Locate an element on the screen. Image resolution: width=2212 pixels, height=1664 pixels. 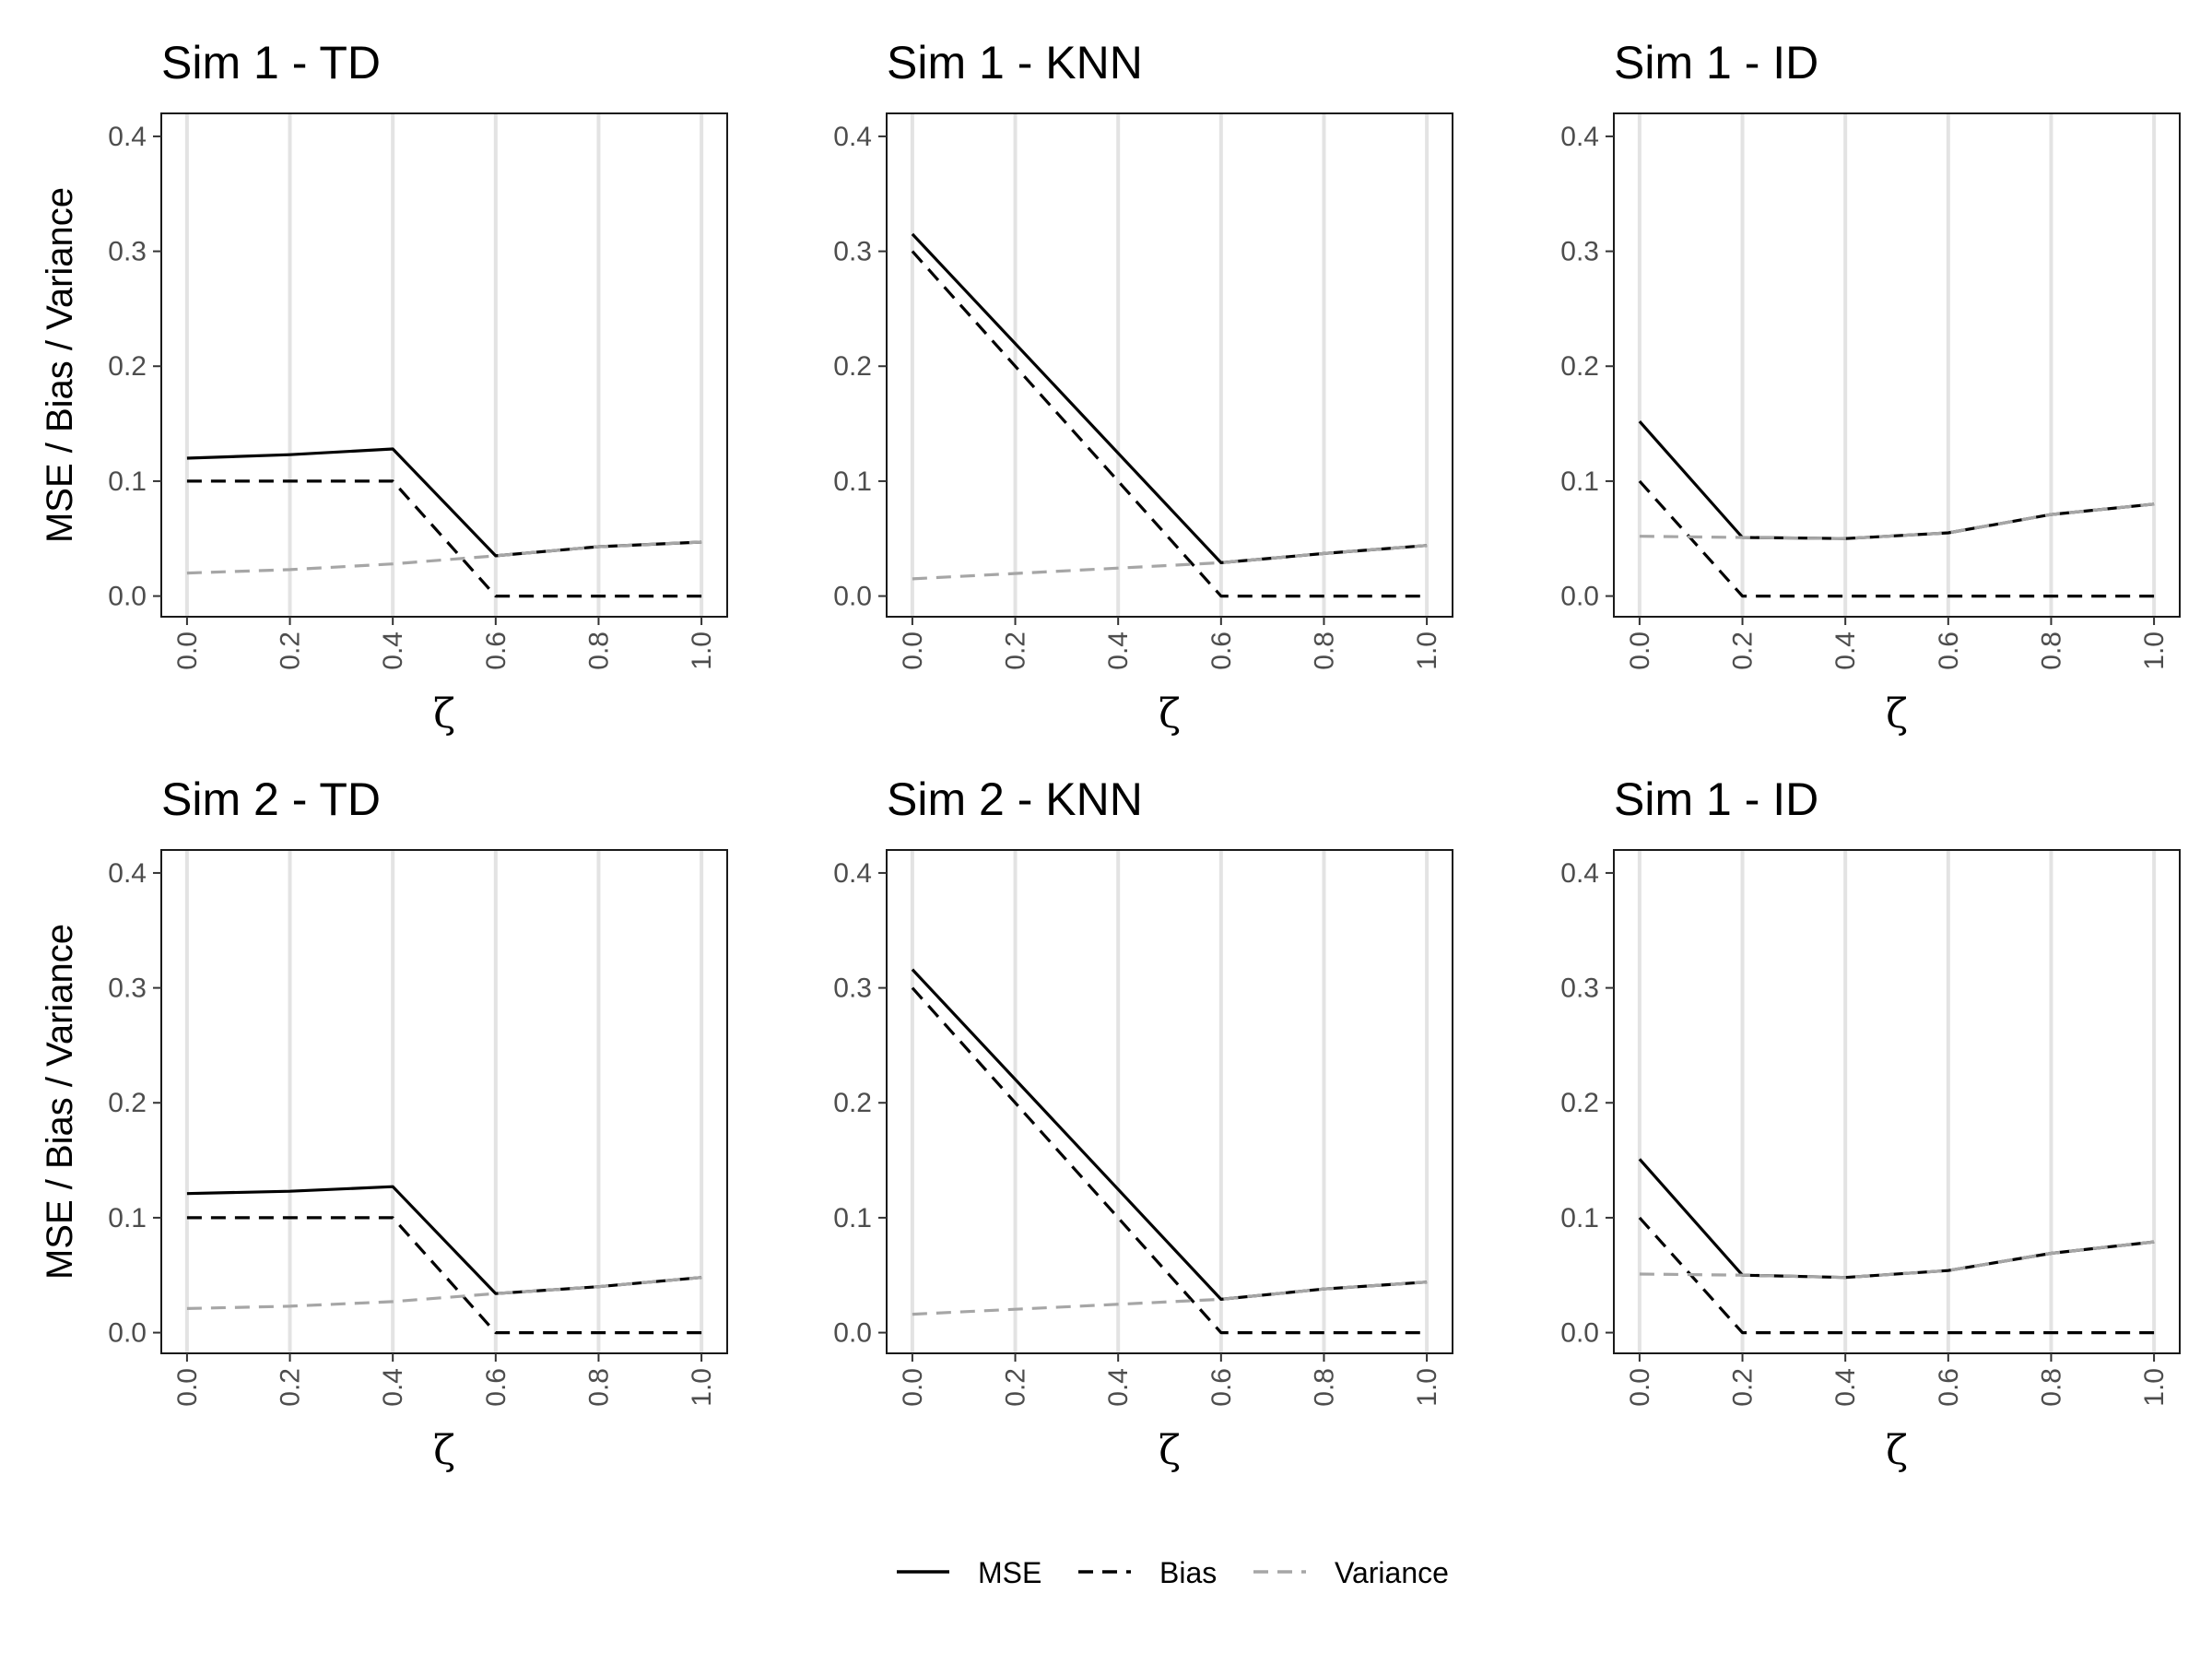
legend: MSE Bias Variance is located at coordinates (1173, 1572).